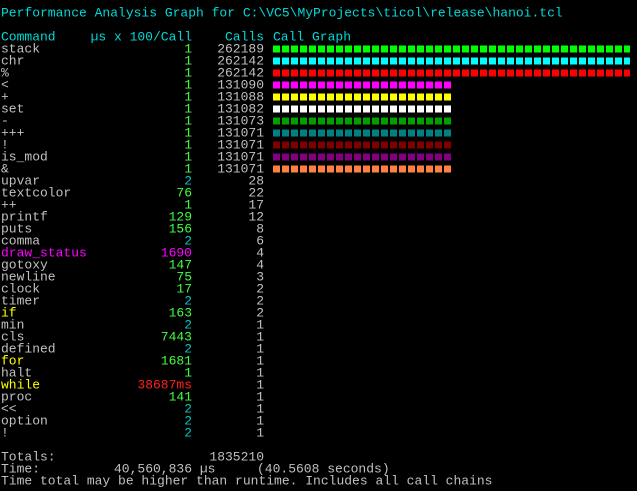 This screenshot has height=491, width=637. I want to click on command: +, so click(5, 96).